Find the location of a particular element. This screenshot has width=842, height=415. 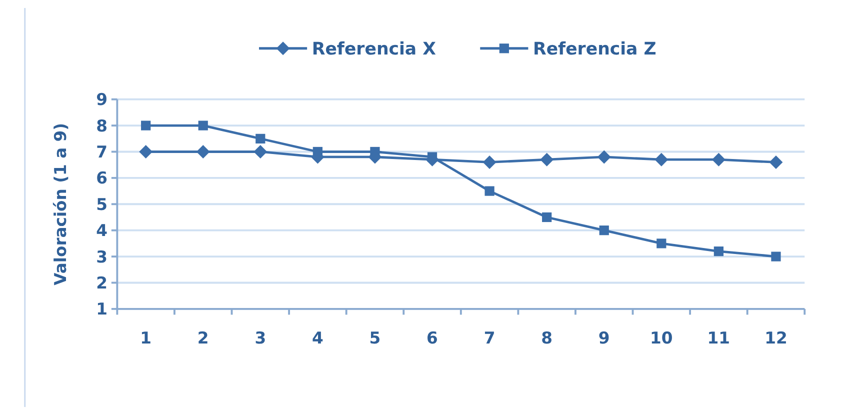

y-tick-label: 7 is located at coordinates (102, 152).